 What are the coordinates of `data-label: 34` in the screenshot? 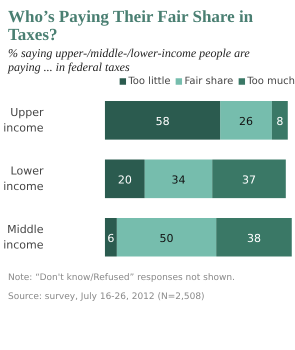 It's located at (178, 179).